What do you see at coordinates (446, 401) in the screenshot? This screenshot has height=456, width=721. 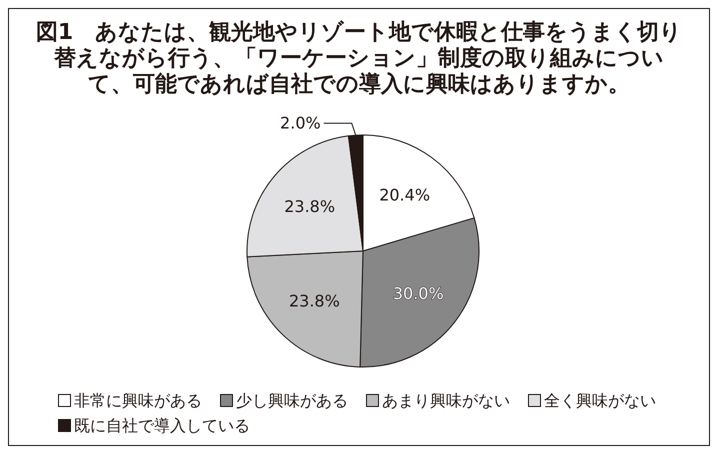 I see `legend-label: あまり興味がない` at bounding box center [446, 401].